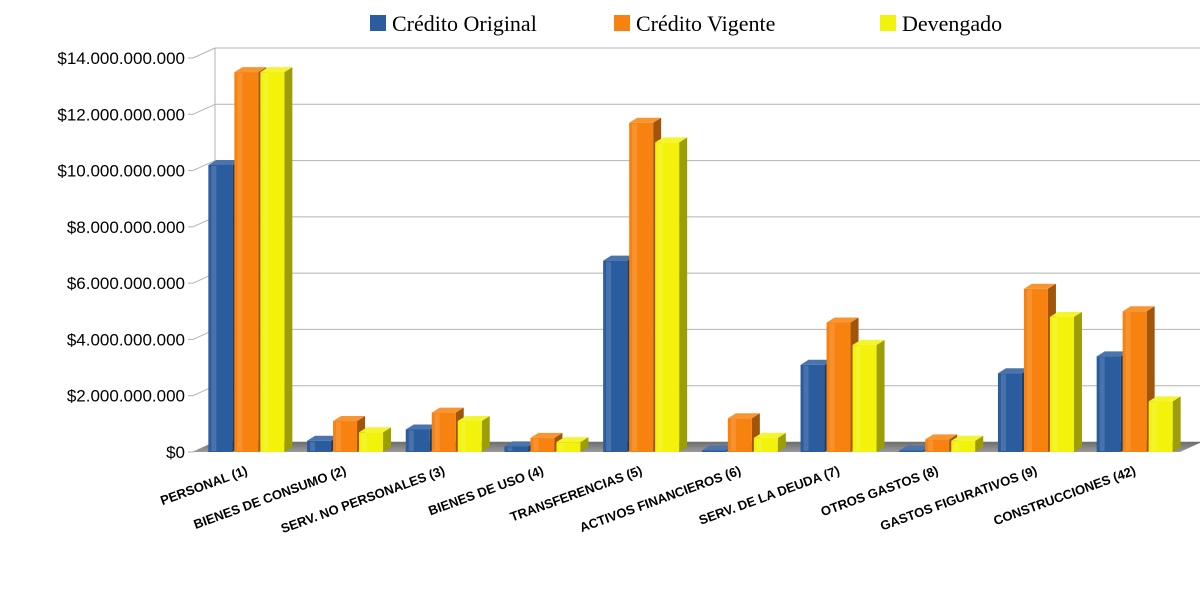  Describe the element at coordinates (660, 499) in the screenshot. I see `x-tick-label-activos-financieros-6: ACTIVOS FINANCIEROS (6)` at that location.